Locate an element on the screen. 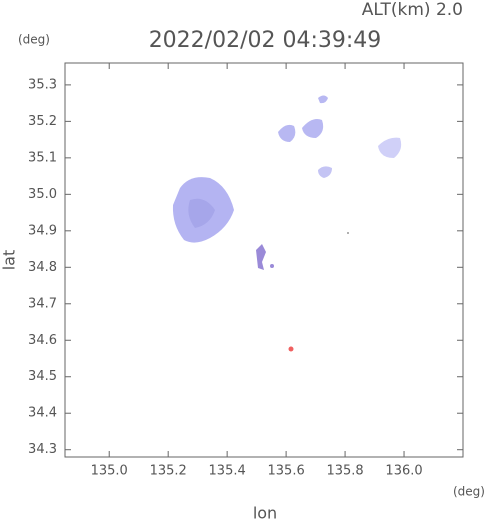 This screenshot has width=491, height=521. x-tick-label: 136.0 is located at coordinates (403, 471).